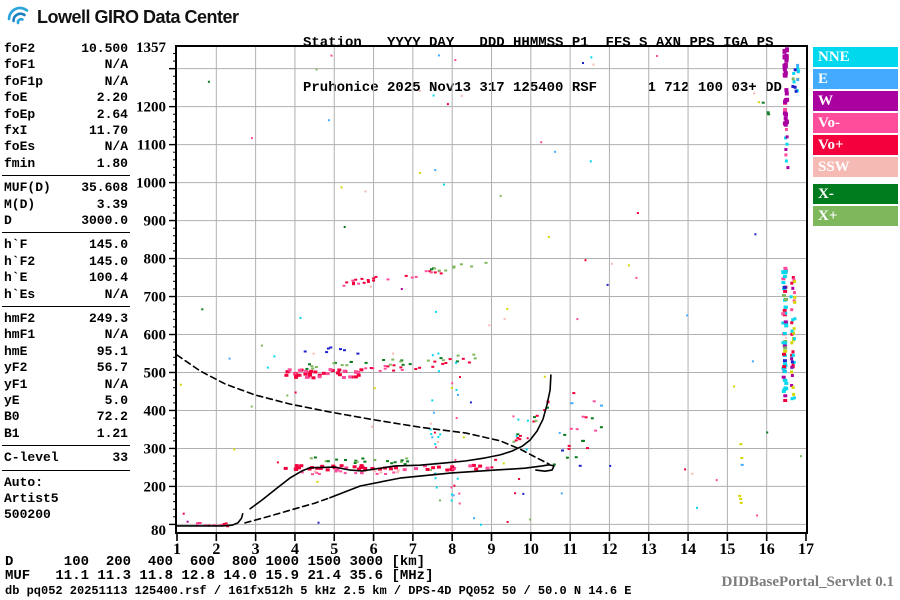 The height and width of the screenshot is (600, 900). What do you see at coordinates (295, 549) in the screenshot?
I see `x-axis-label: 4` at bounding box center [295, 549].